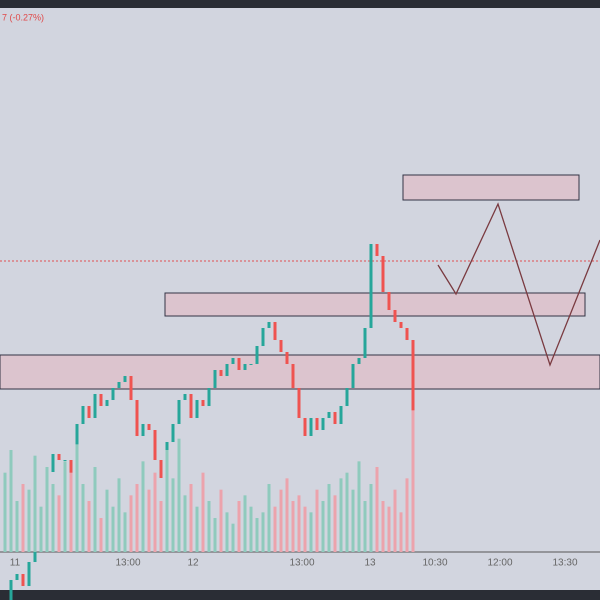  Describe the element at coordinates (300, 595) in the screenshot. I see `bottom-bar` at that location.